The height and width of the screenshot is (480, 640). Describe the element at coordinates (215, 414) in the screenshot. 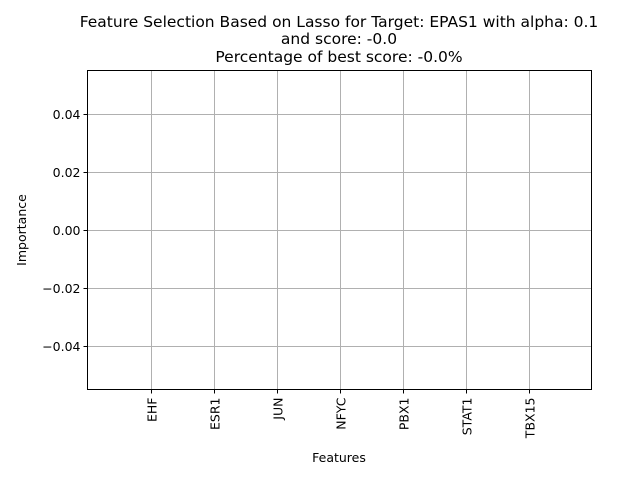

I see `x-tick-label: ESR1` at that location.